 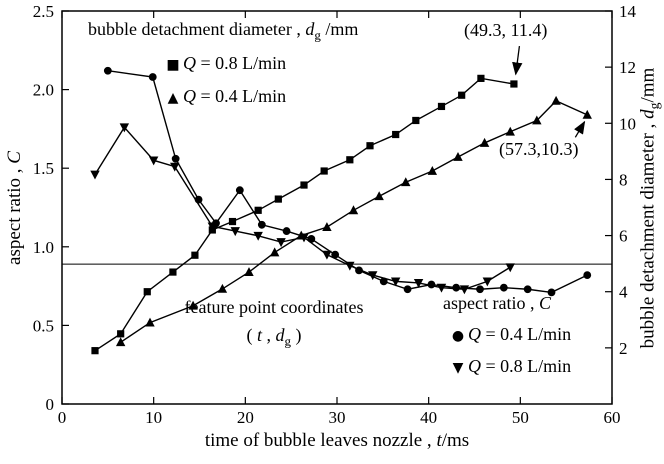 I want to click on y-left-tick-label: 1.5, so click(x=43, y=168).